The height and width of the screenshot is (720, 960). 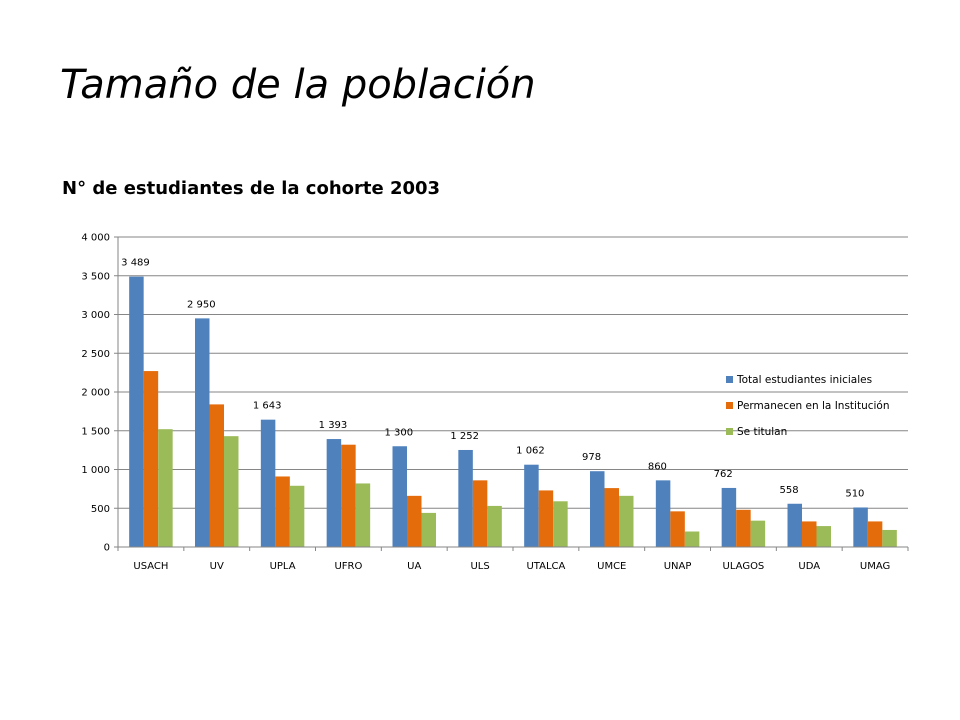 What do you see at coordinates (95, 238) in the screenshot?
I see `y-tick-label: 4 000` at bounding box center [95, 238].